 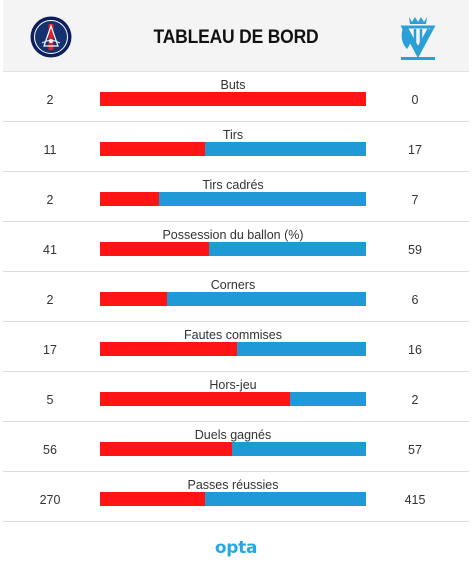 I want to click on away-value: 59, so click(x=415, y=250).